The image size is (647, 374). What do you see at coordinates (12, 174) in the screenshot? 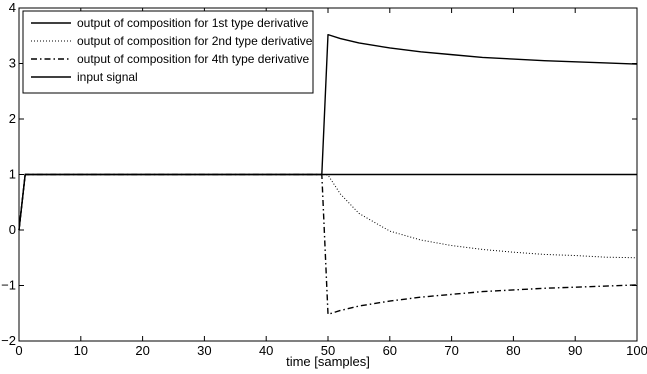
I see `y-tick-label: 1` at bounding box center [12, 174].